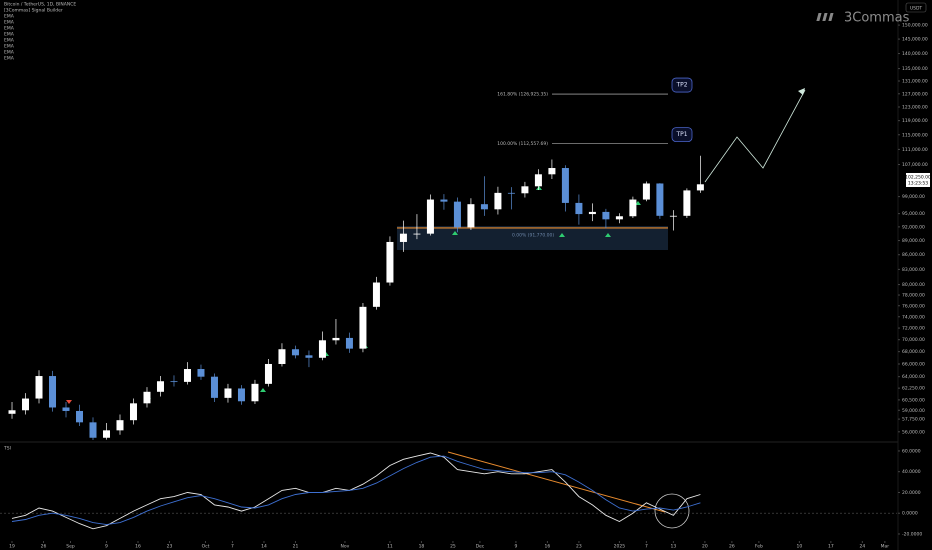 This screenshot has width=932, height=550. I want to click on x-tick-label: 16, so click(548, 547).